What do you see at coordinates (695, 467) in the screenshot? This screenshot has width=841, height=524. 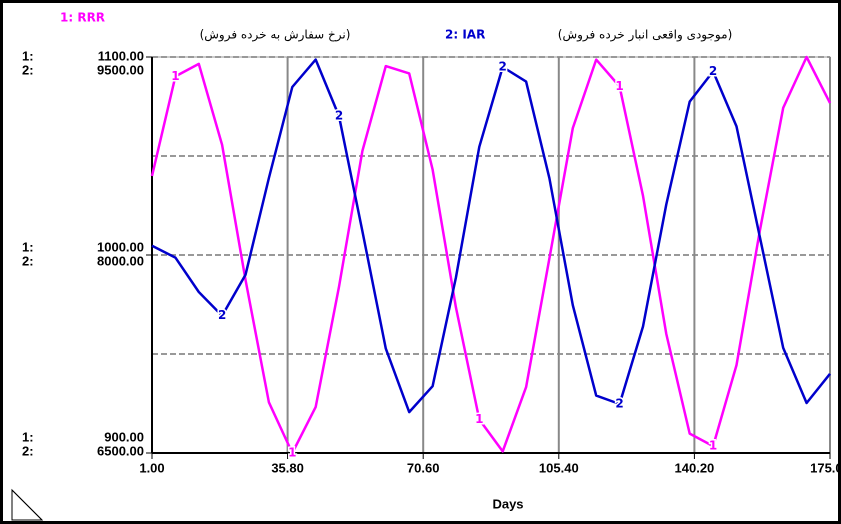 I see `x-tick-label: 140.20` at bounding box center [695, 467].